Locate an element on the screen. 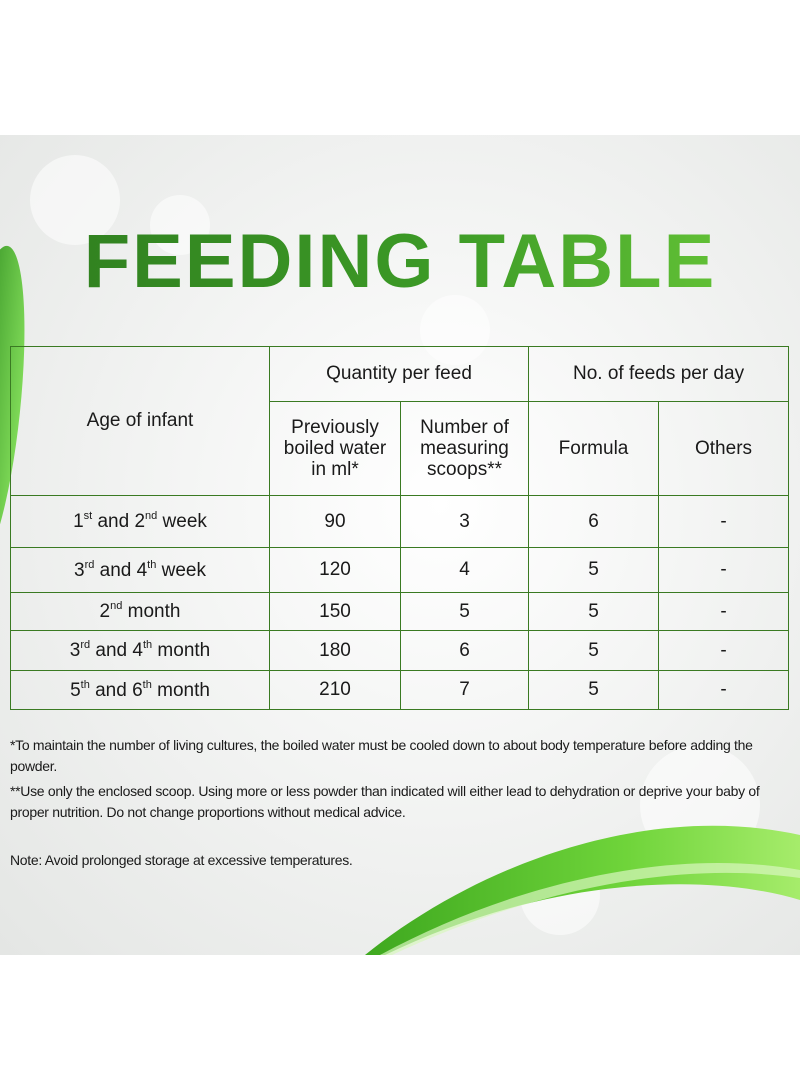 The height and width of the screenshot is (1091, 800). table-row: 5th and 6th month 210 7 5 - is located at coordinates (400, 690).